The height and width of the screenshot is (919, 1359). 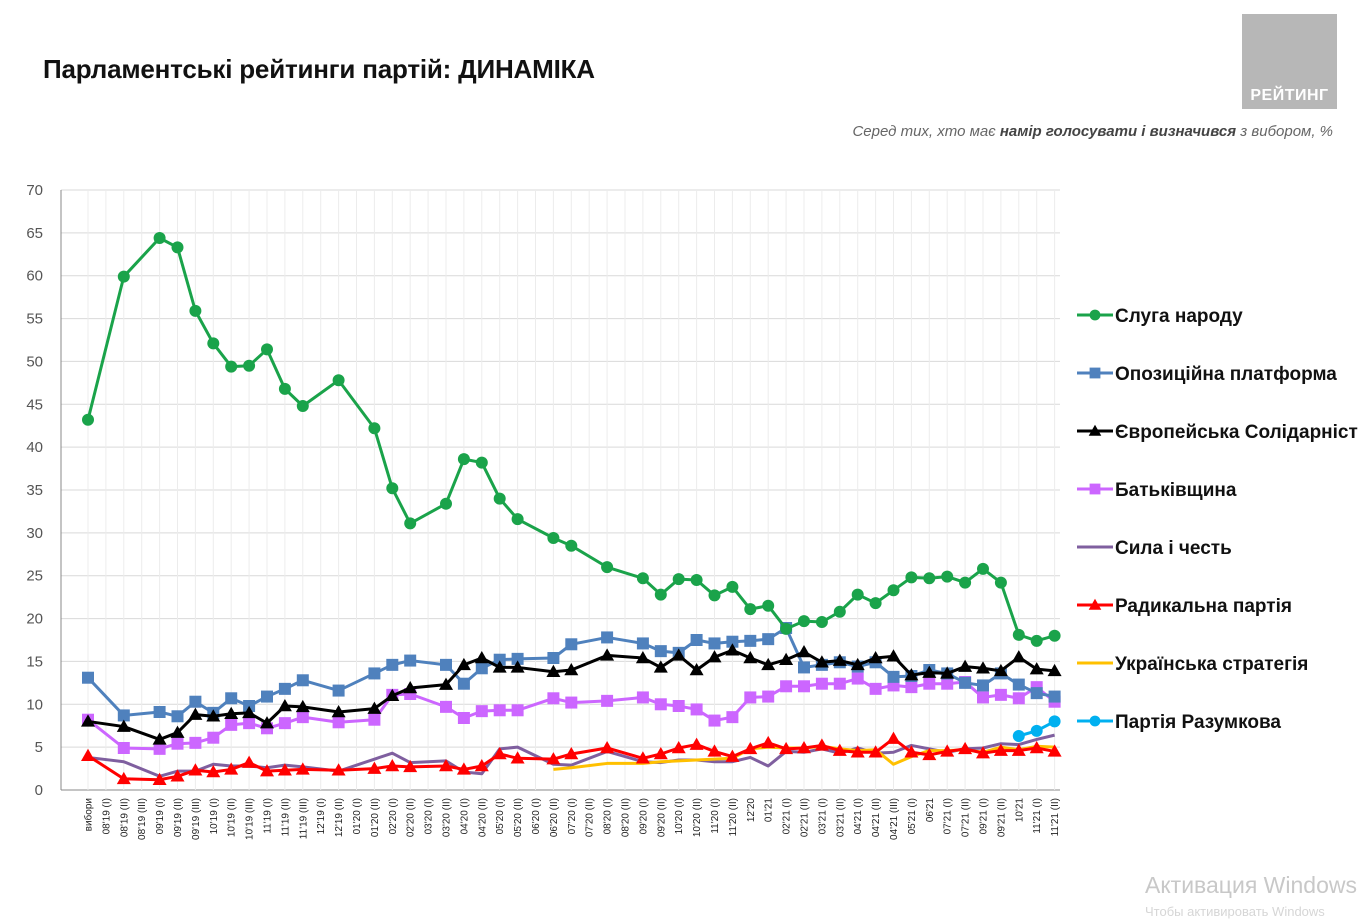 What do you see at coordinates (984, 816) in the screenshot?
I see `x-tick-label: 09'21 (І)` at bounding box center [984, 816].